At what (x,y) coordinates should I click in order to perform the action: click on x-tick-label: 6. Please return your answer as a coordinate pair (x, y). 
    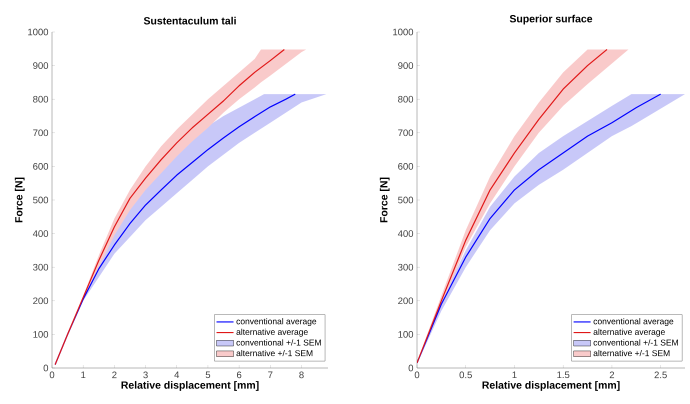
    Looking at the image, I should click on (239, 375).